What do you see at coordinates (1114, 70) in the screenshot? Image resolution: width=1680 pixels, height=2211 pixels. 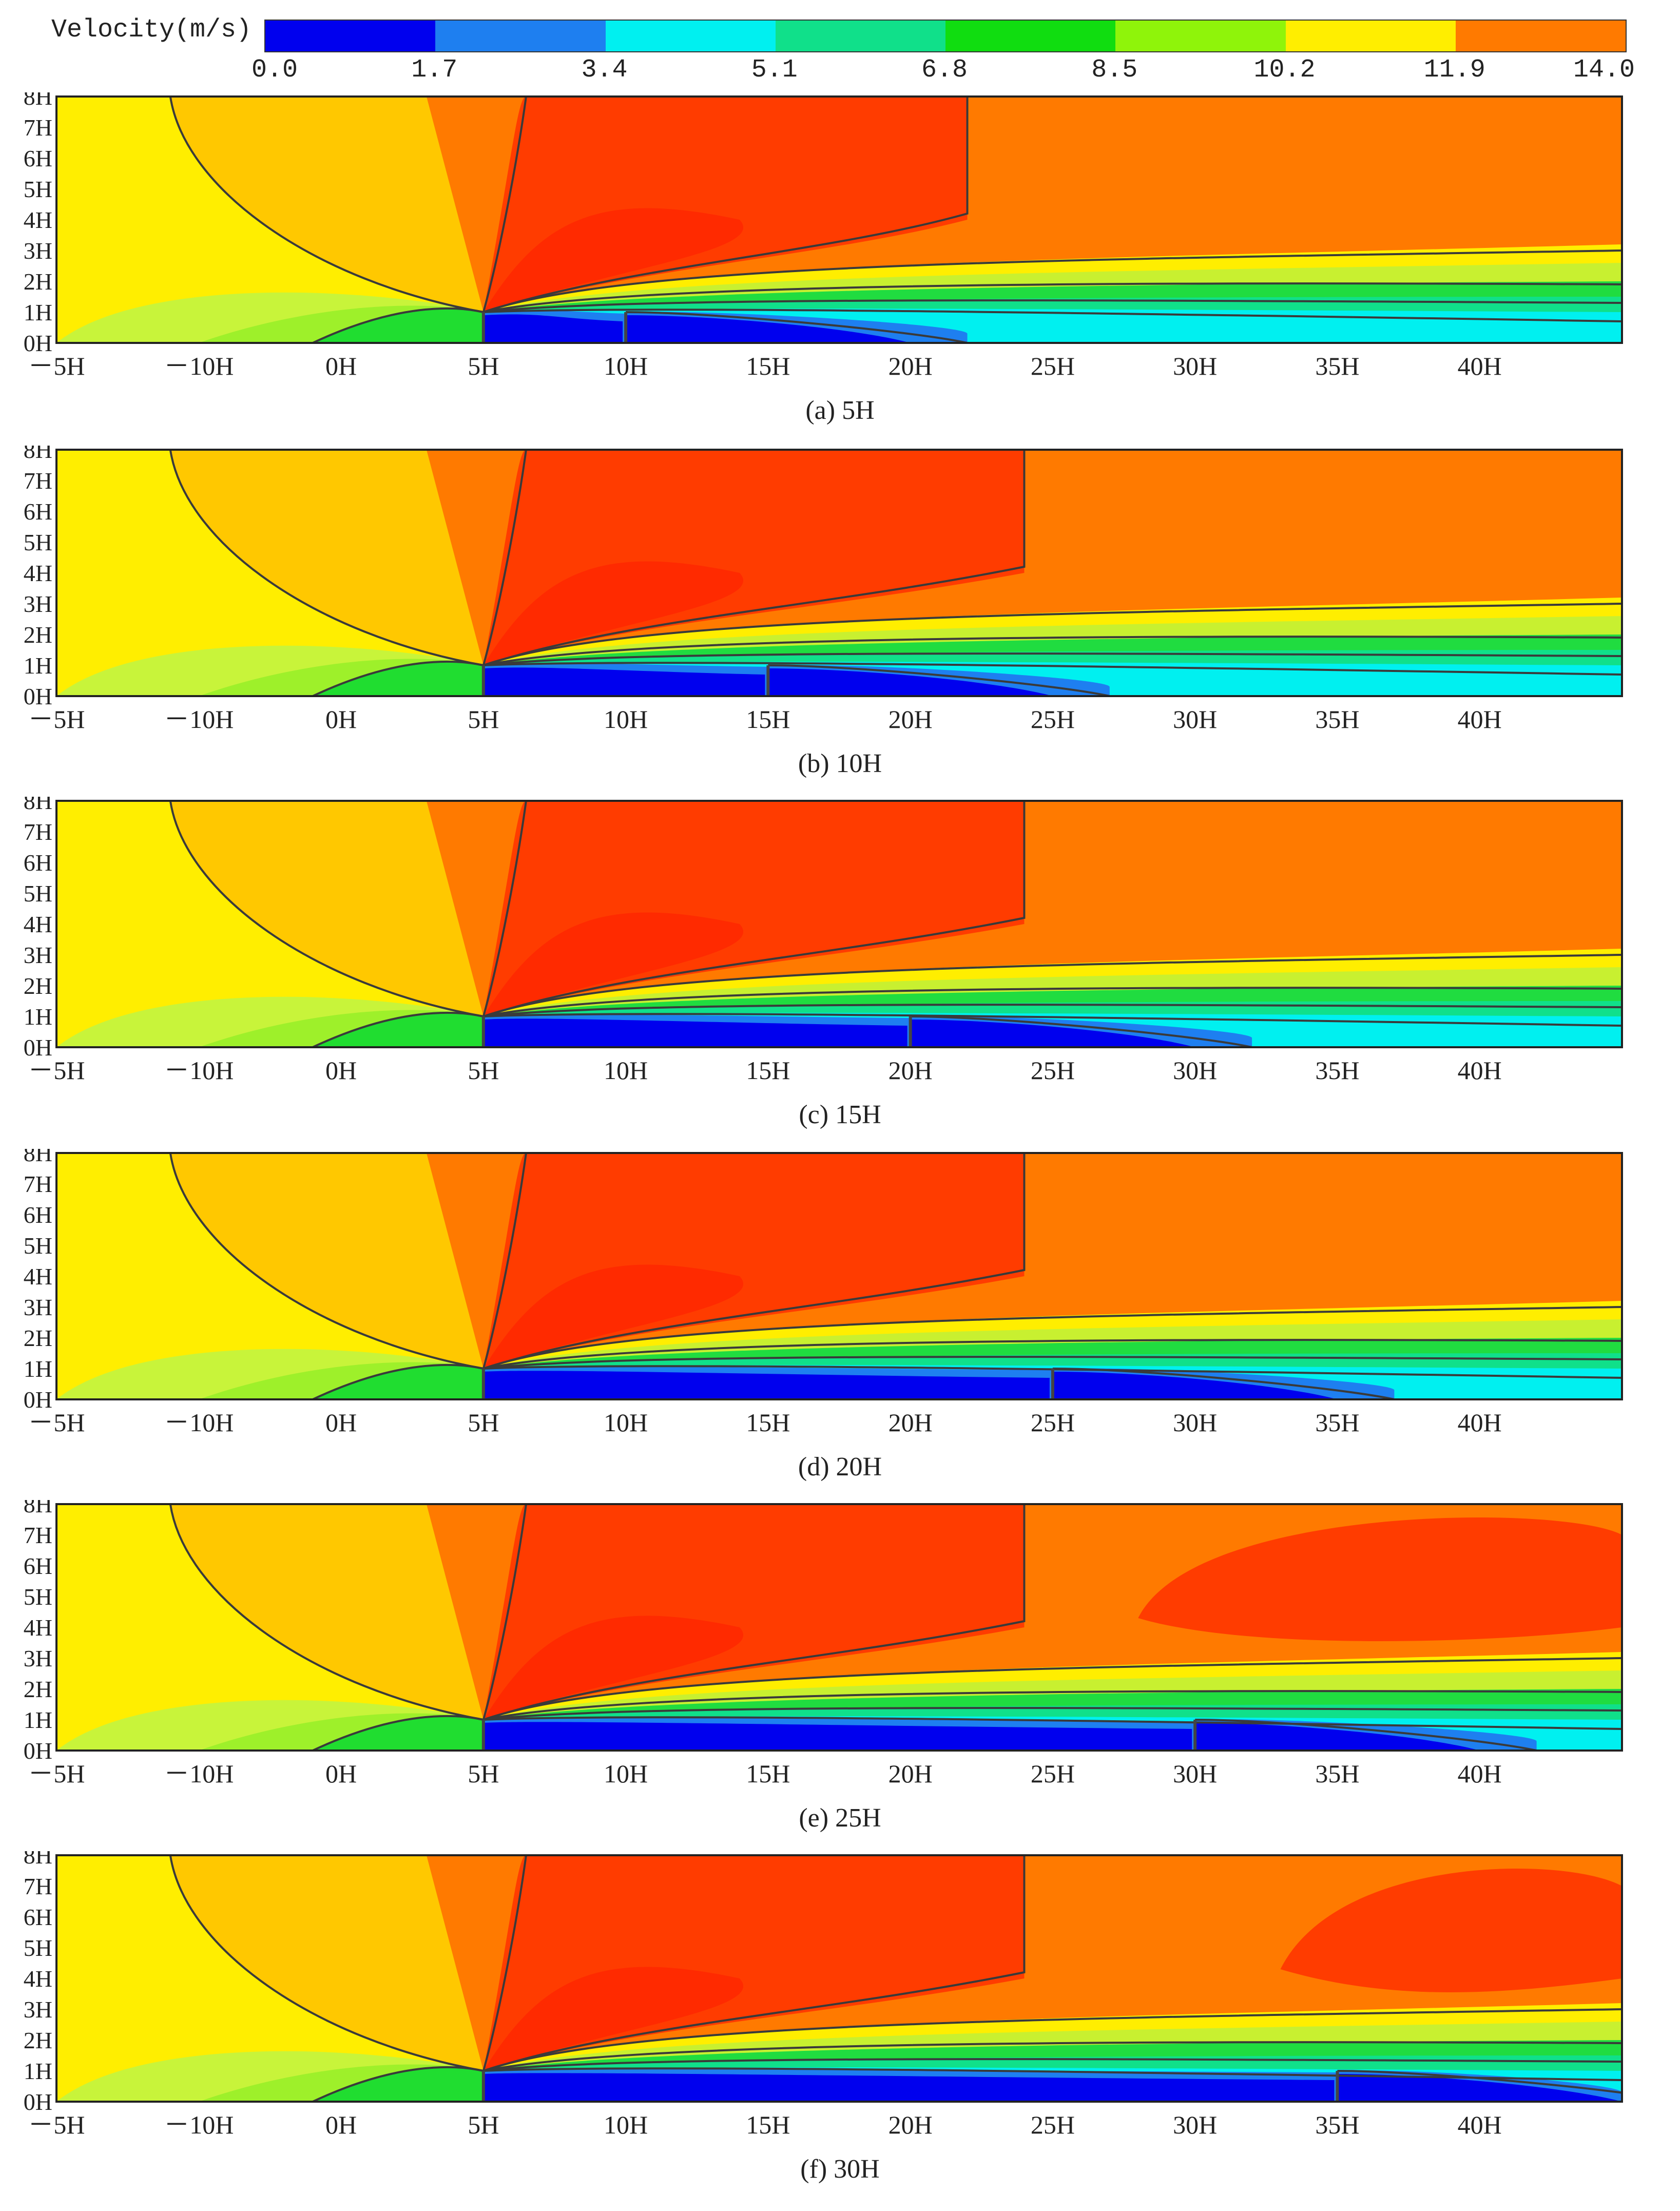 I see `legend-tick-label: 8.5` at bounding box center [1114, 70].